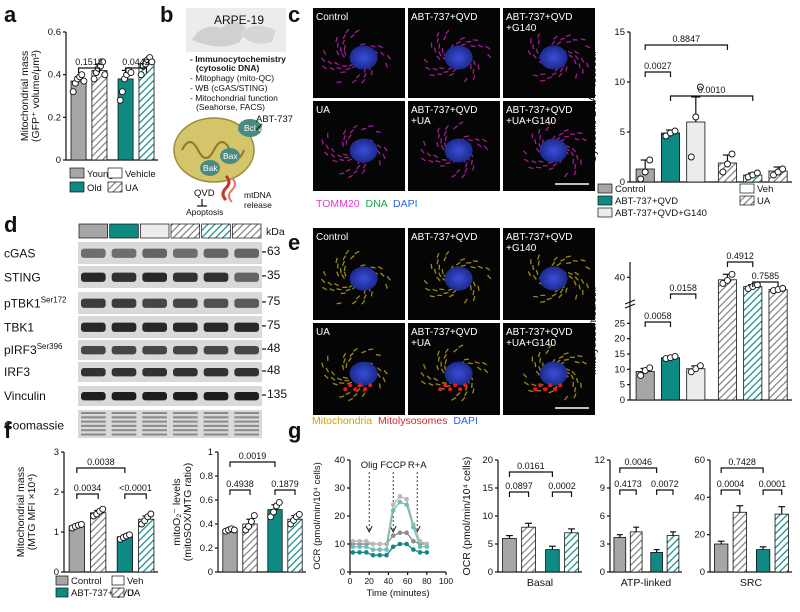 The width and height of the screenshot is (800, 612). What do you see at coordinates (519, 486) in the screenshot?
I see `p-value-label: 0.0897` at bounding box center [519, 486].